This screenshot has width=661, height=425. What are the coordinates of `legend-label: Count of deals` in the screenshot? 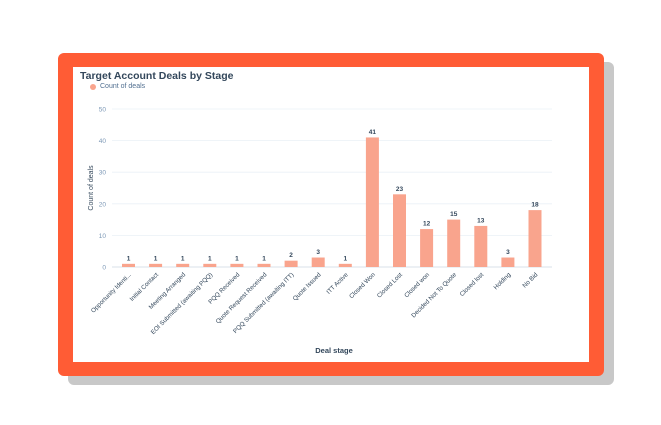 It's located at (123, 86).